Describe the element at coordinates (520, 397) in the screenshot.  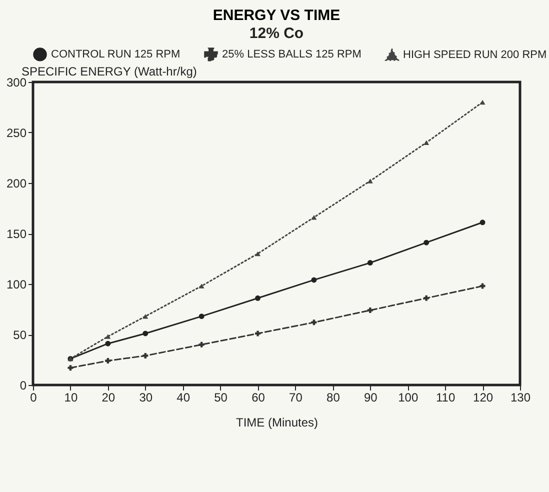
I see `x-tick-label: 130` at that location.